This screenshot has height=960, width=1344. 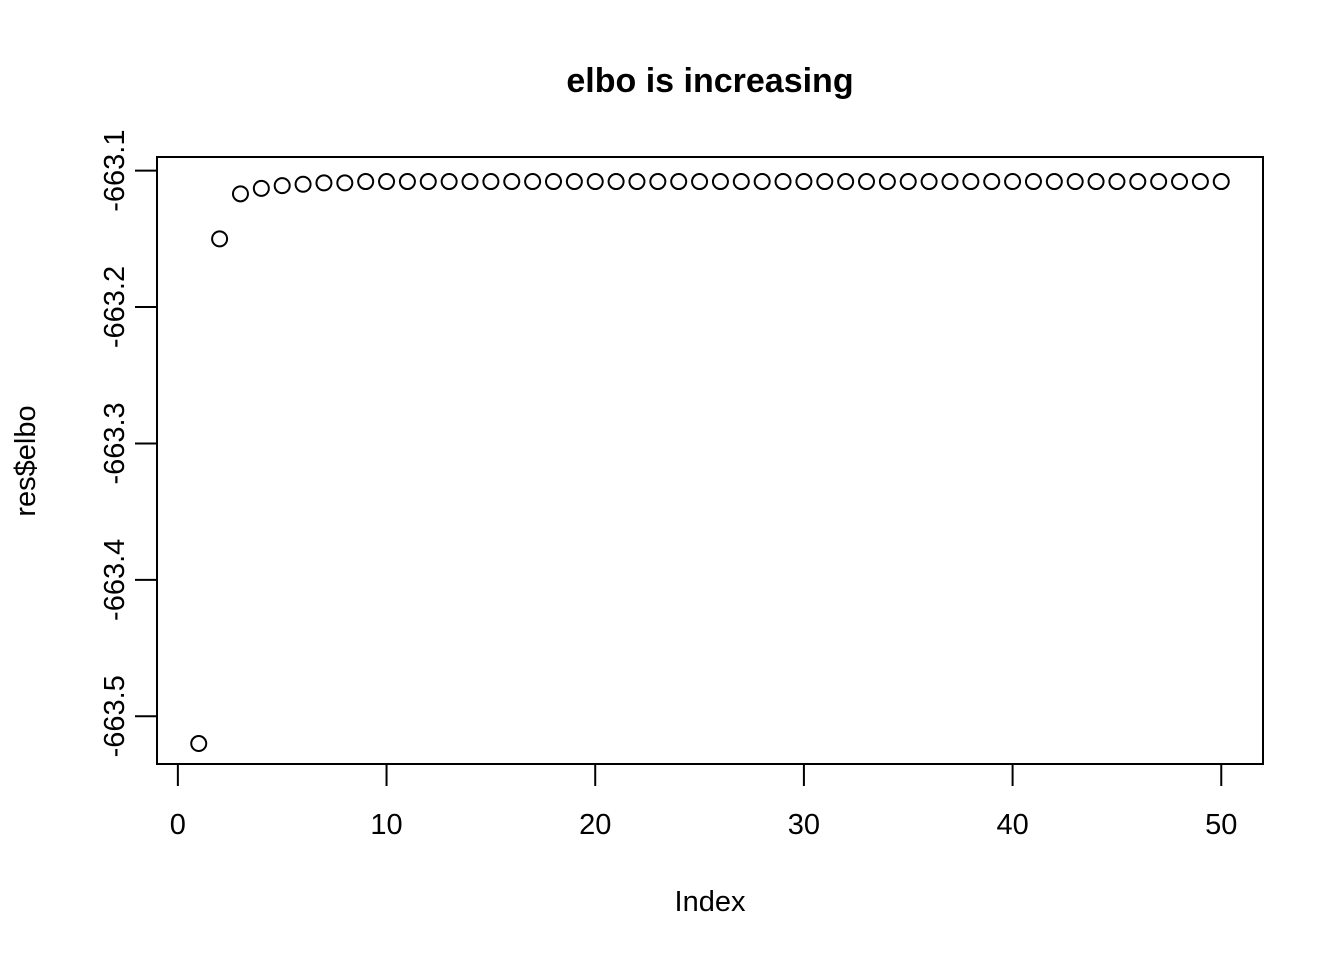 What do you see at coordinates (26, 460) in the screenshot?
I see `y-axis-label: res$elbo` at bounding box center [26, 460].